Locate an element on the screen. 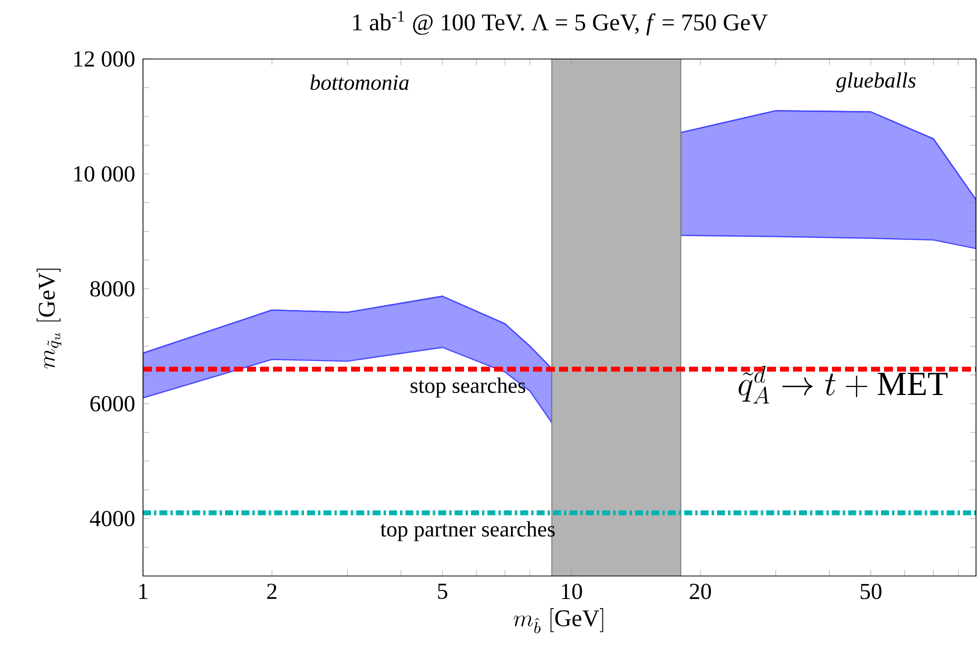  y-tick-label: 12 000 is located at coordinates (104, 59).